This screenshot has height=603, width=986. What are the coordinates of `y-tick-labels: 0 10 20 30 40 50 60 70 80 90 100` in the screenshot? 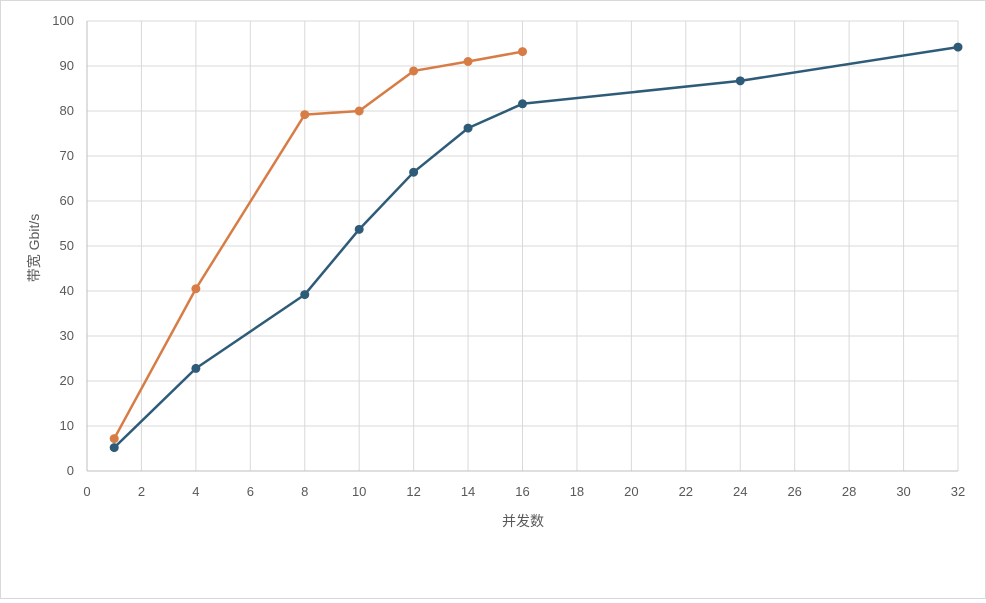 It's located at (63, 245).